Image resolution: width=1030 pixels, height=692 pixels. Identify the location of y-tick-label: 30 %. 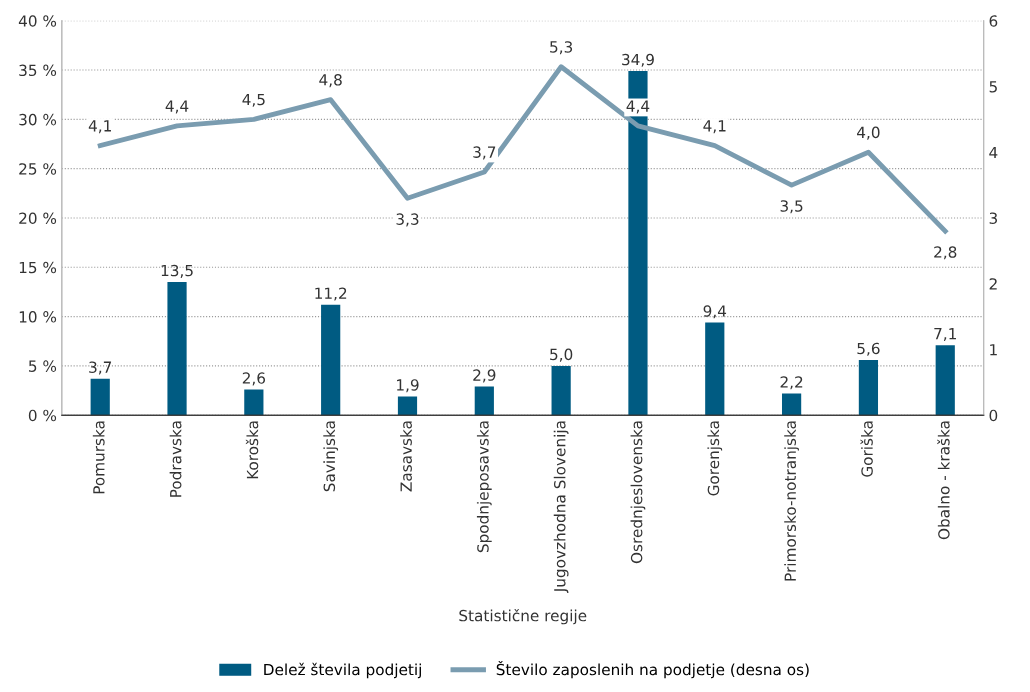
(38, 119).